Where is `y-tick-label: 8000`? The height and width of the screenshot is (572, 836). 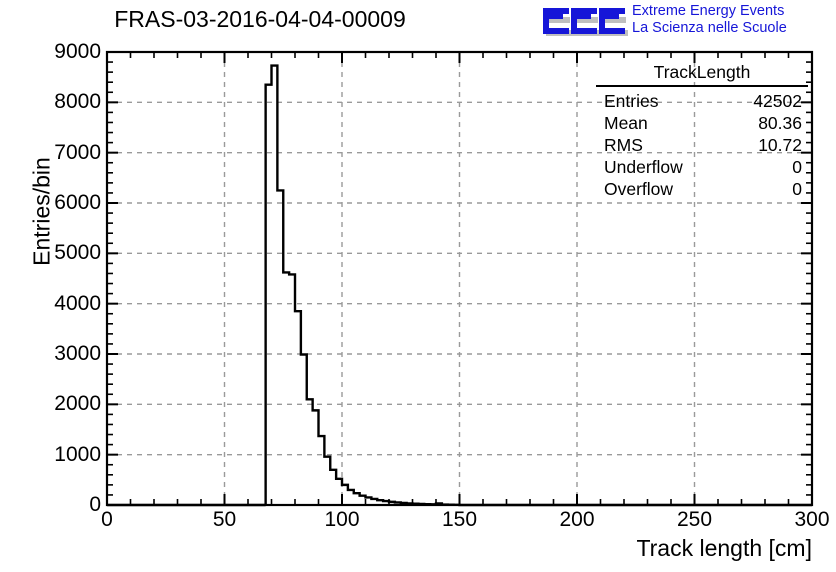
y-tick-label: 8000 is located at coordinates (77, 102).